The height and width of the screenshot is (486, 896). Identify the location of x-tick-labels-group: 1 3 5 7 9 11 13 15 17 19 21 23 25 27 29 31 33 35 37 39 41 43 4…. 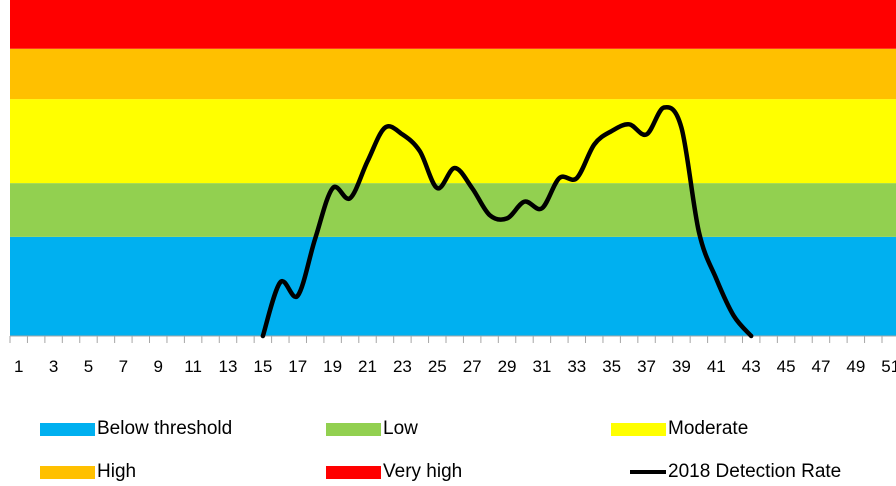
(455, 366).